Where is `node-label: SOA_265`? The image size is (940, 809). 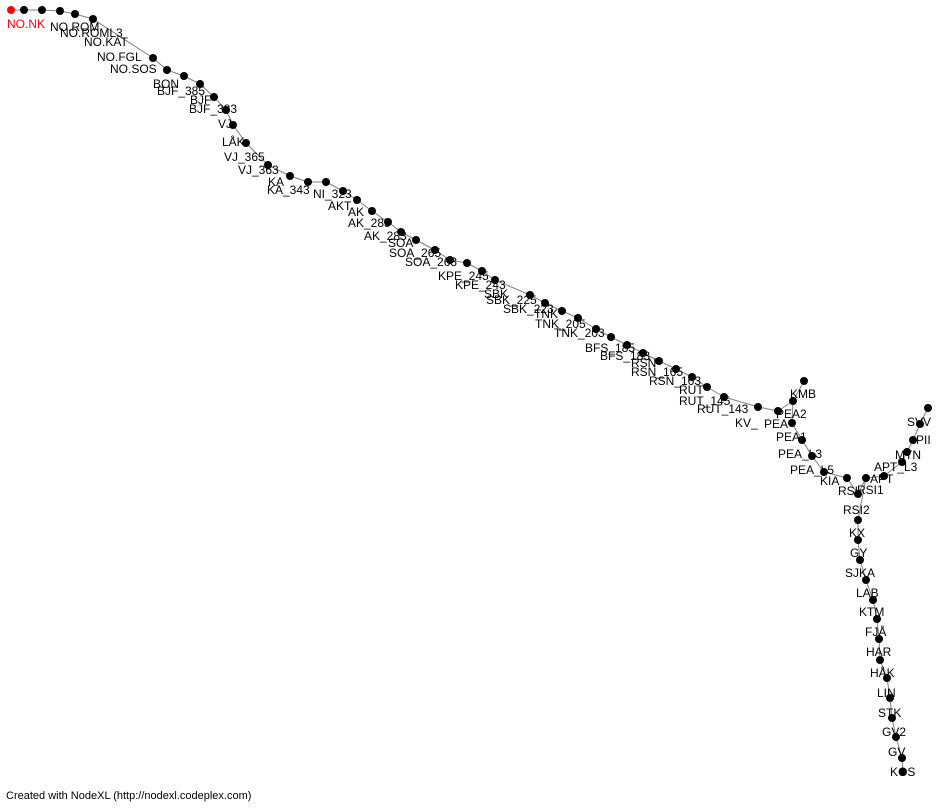
node-label: SOA_265 is located at coordinates (415, 253).